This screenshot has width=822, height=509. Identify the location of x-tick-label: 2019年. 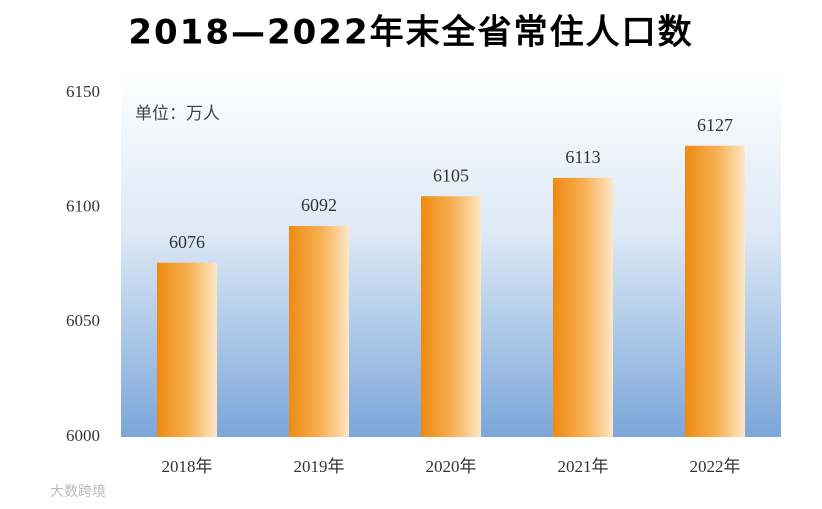
(319, 466).